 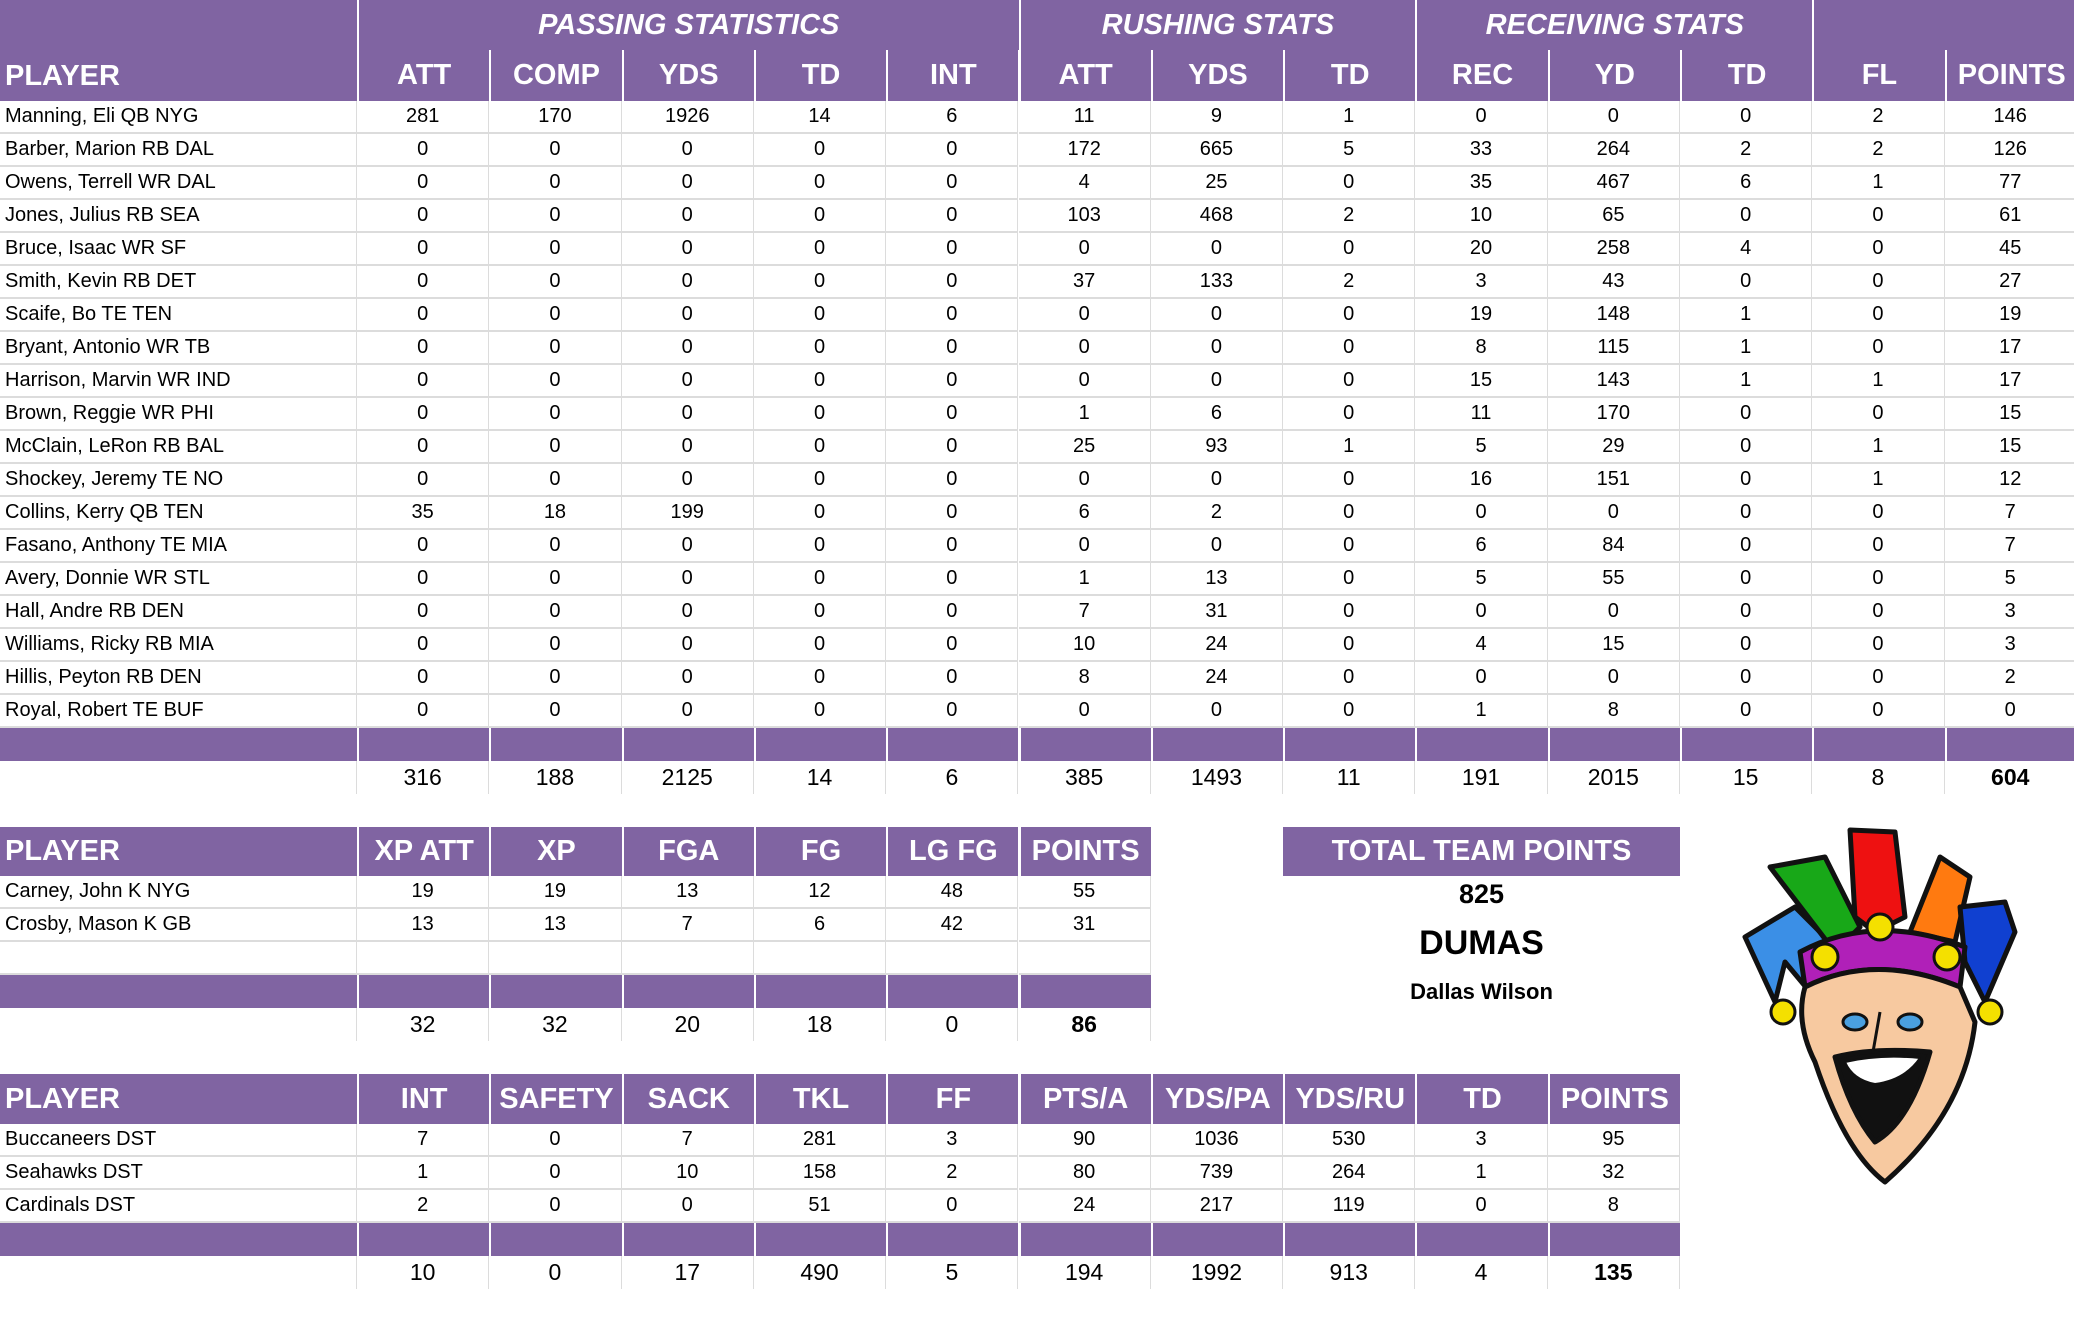 I want to click on stat-cell: 37, so click(x=1084, y=282).